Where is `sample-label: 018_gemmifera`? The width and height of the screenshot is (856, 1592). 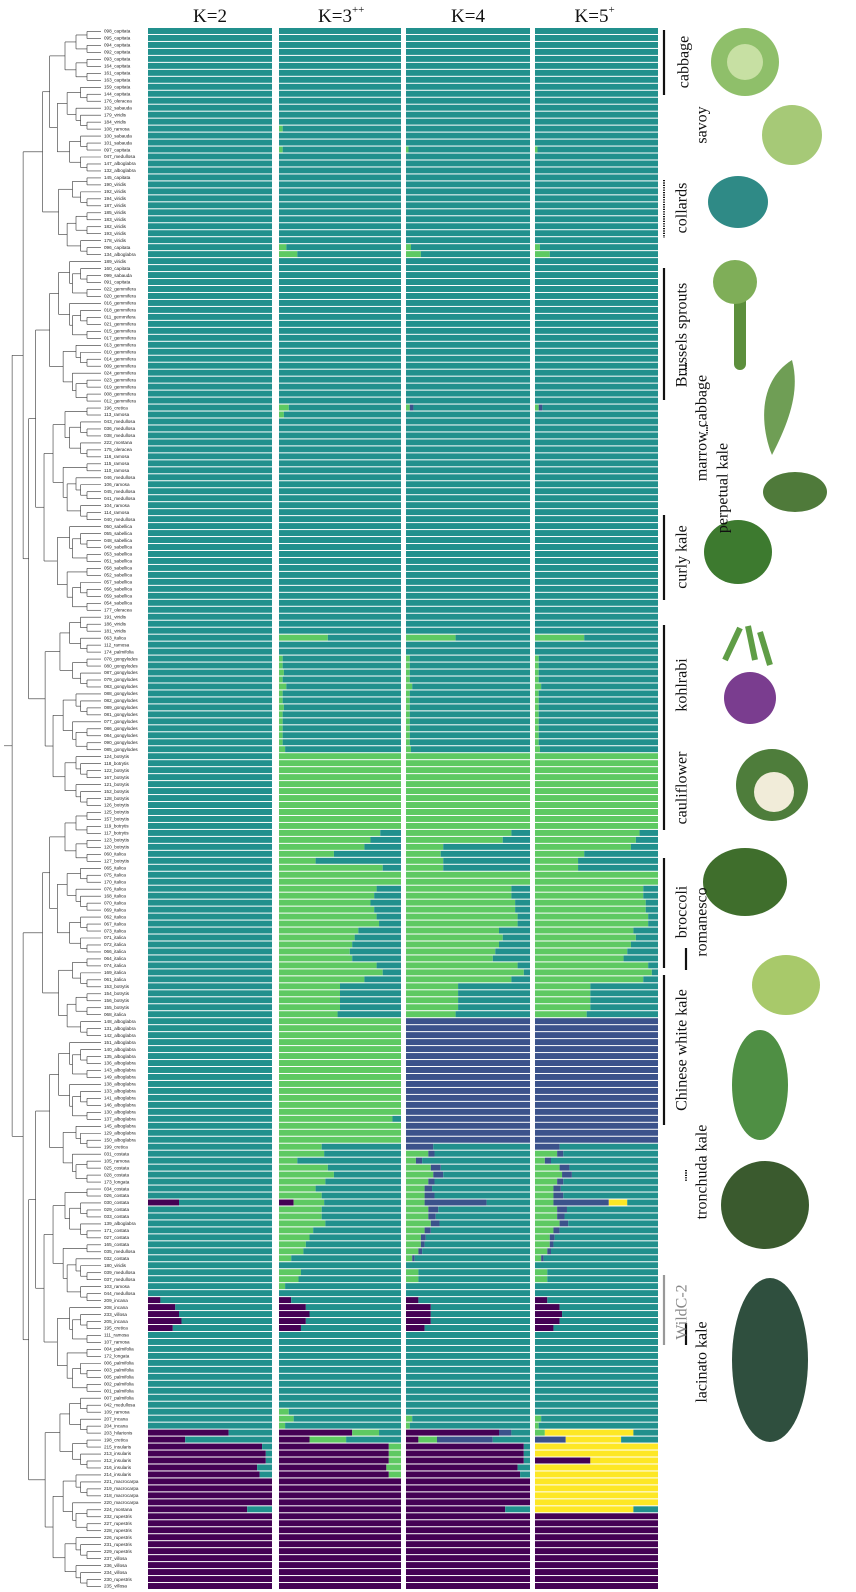 sample-label: 018_gemmifera is located at coordinates (120, 310).